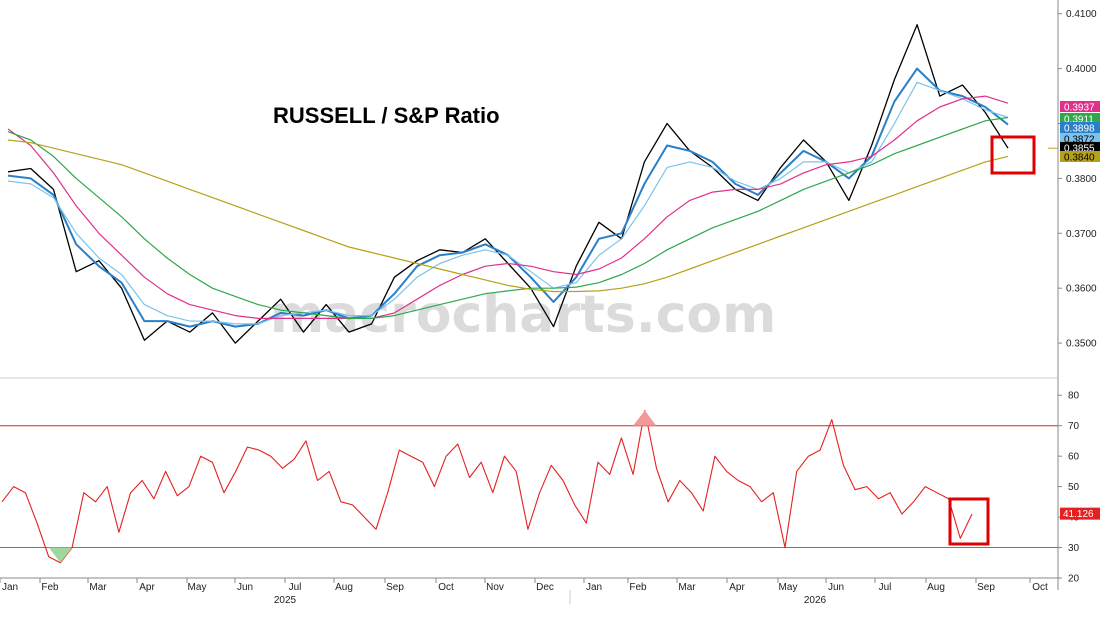  I want to click on rsi-oversold-fill, so click(60, 555).